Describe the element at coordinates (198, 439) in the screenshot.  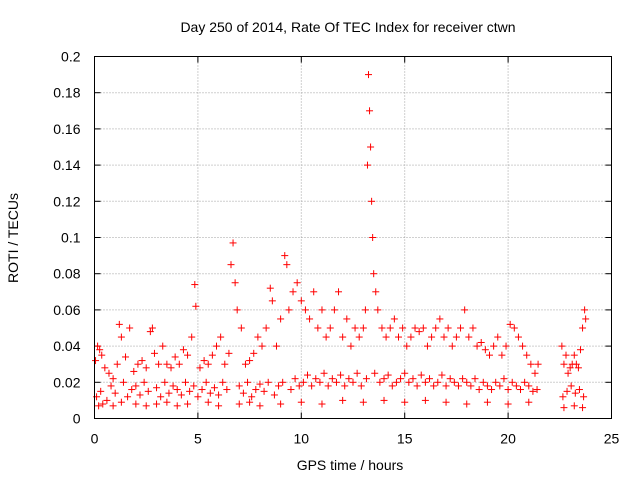
I see `x-tick-label: 5` at that location.